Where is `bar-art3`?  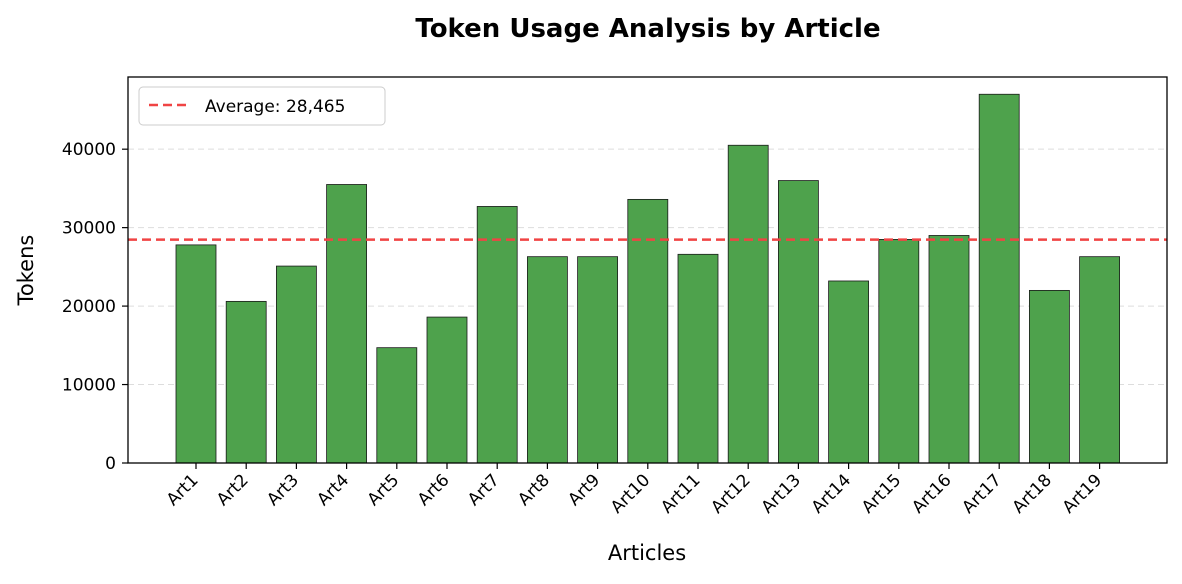
bar-art3 is located at coordinates (296, 364).